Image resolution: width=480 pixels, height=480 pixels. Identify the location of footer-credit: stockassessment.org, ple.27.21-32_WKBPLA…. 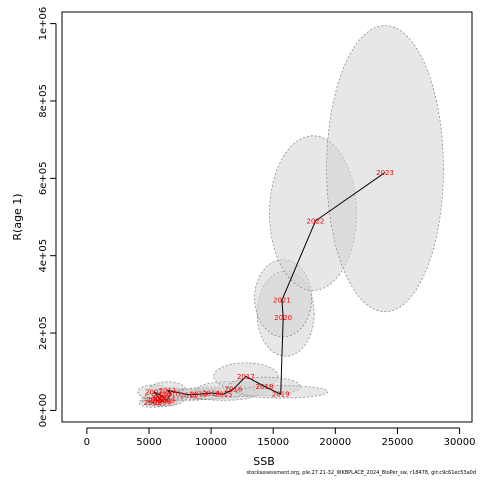
(361, 473).